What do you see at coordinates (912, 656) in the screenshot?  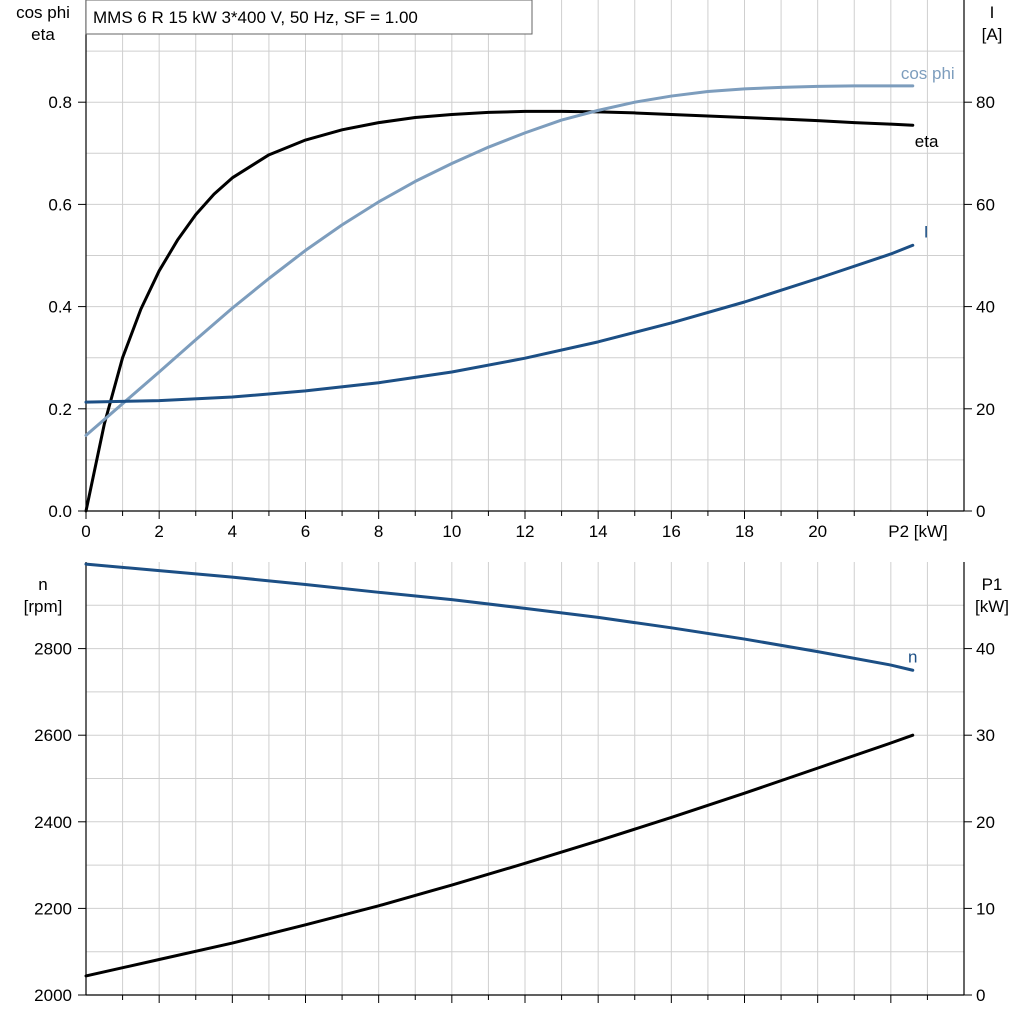 I see `series-label: n` at bounding box center [912, 656].